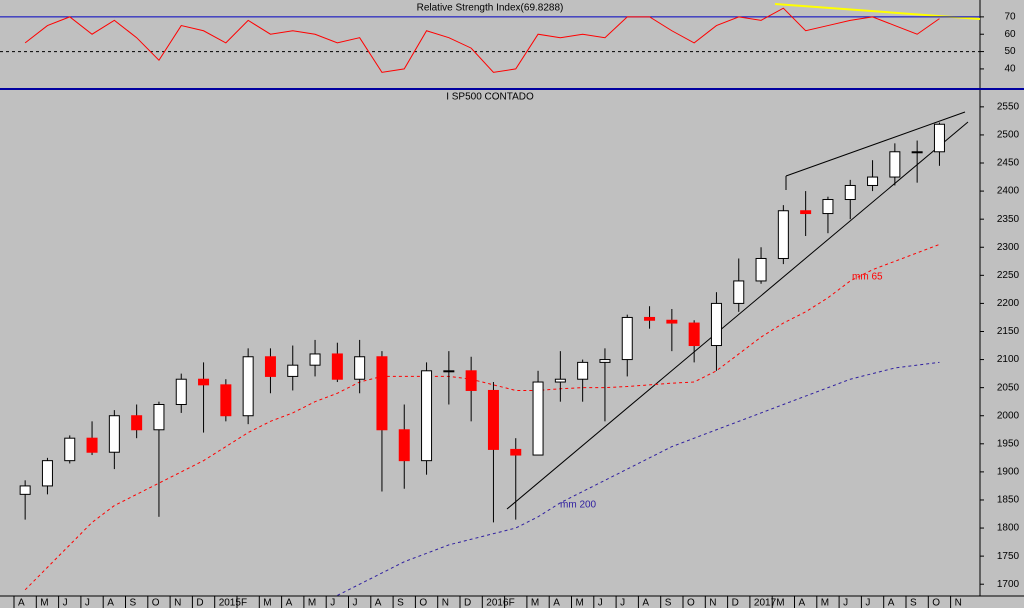 Image resolution: width=1024 pixels, height=608 pixels. Describe the element at coordinates (1008, 528) in the screenshot. I see `y-tick-label: 1800` at that location.